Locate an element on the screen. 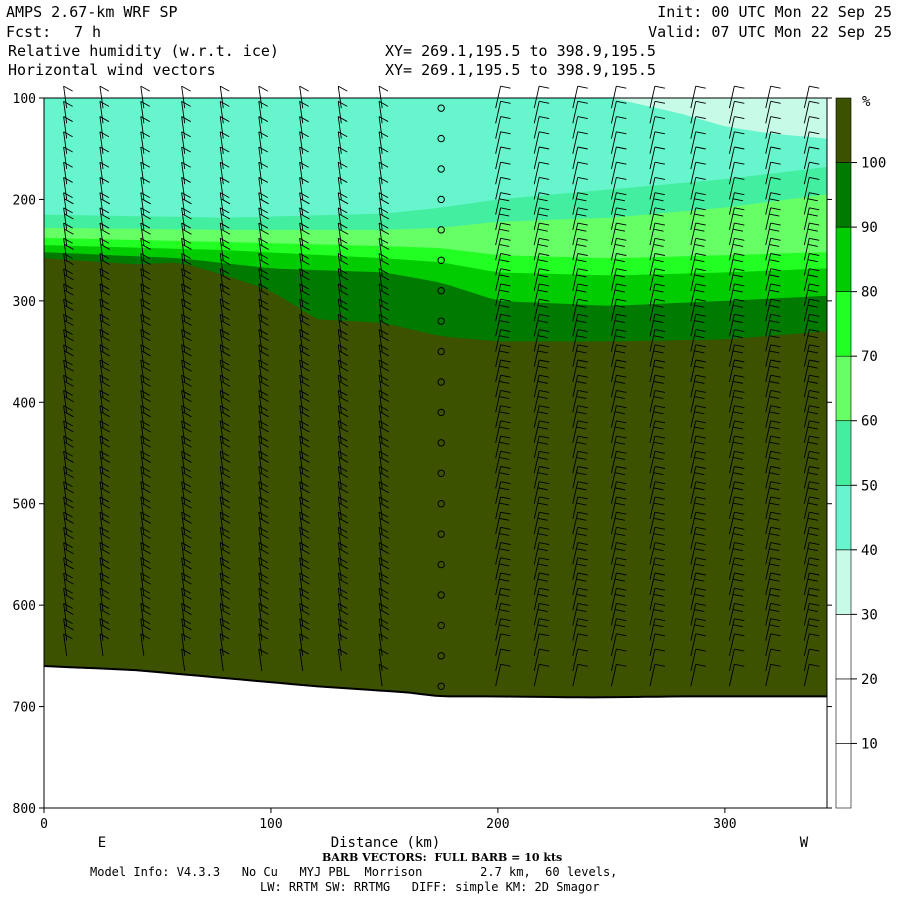 The height and width of the screenshot is (900, 900). calm-circle is located at coordinates (441, 351).